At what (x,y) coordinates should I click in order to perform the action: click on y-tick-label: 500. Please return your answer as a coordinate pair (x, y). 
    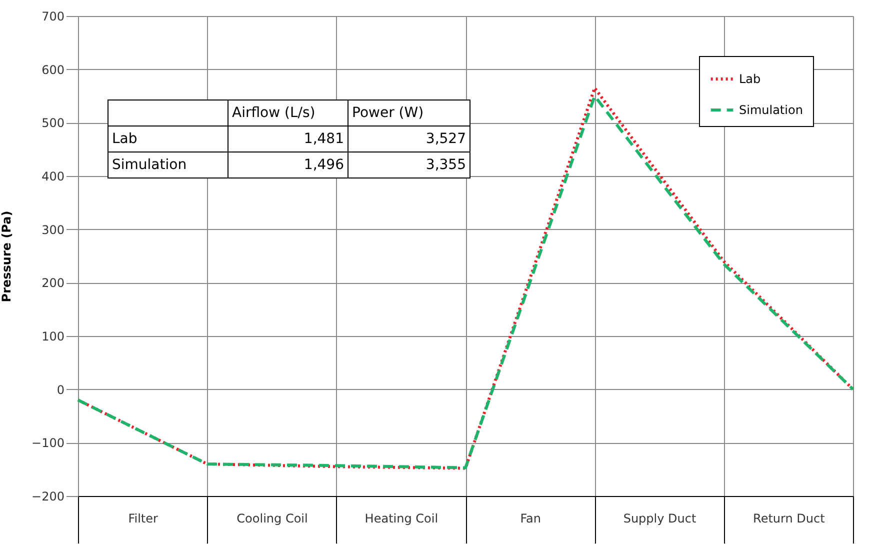
    Looking at the image, I should click on (53, 123).